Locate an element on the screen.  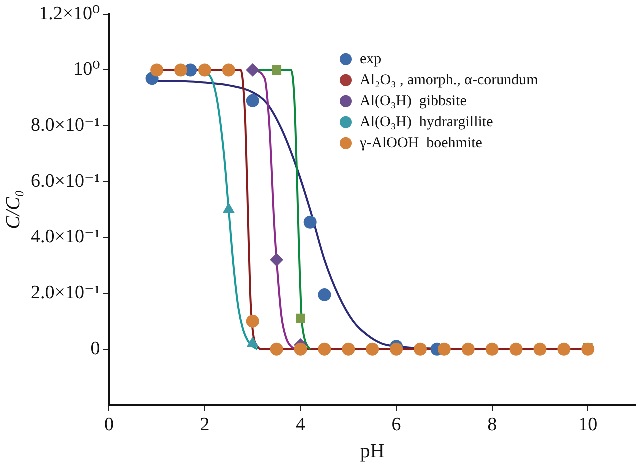
legend-label: Al(O₃H) hydrargillite is located at coordinates (427, 122).